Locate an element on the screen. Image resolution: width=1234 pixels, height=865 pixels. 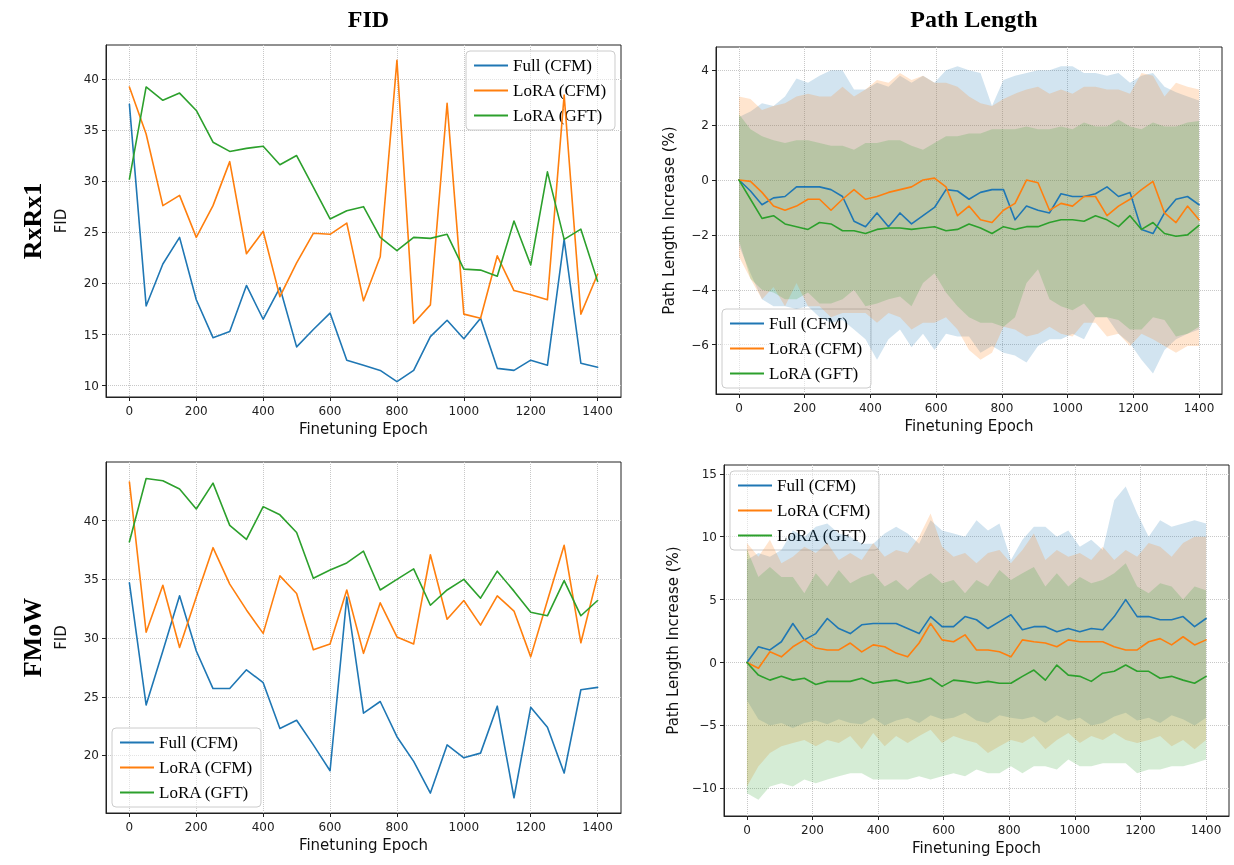
chart-title: FID is located at coordinates (368, 19).